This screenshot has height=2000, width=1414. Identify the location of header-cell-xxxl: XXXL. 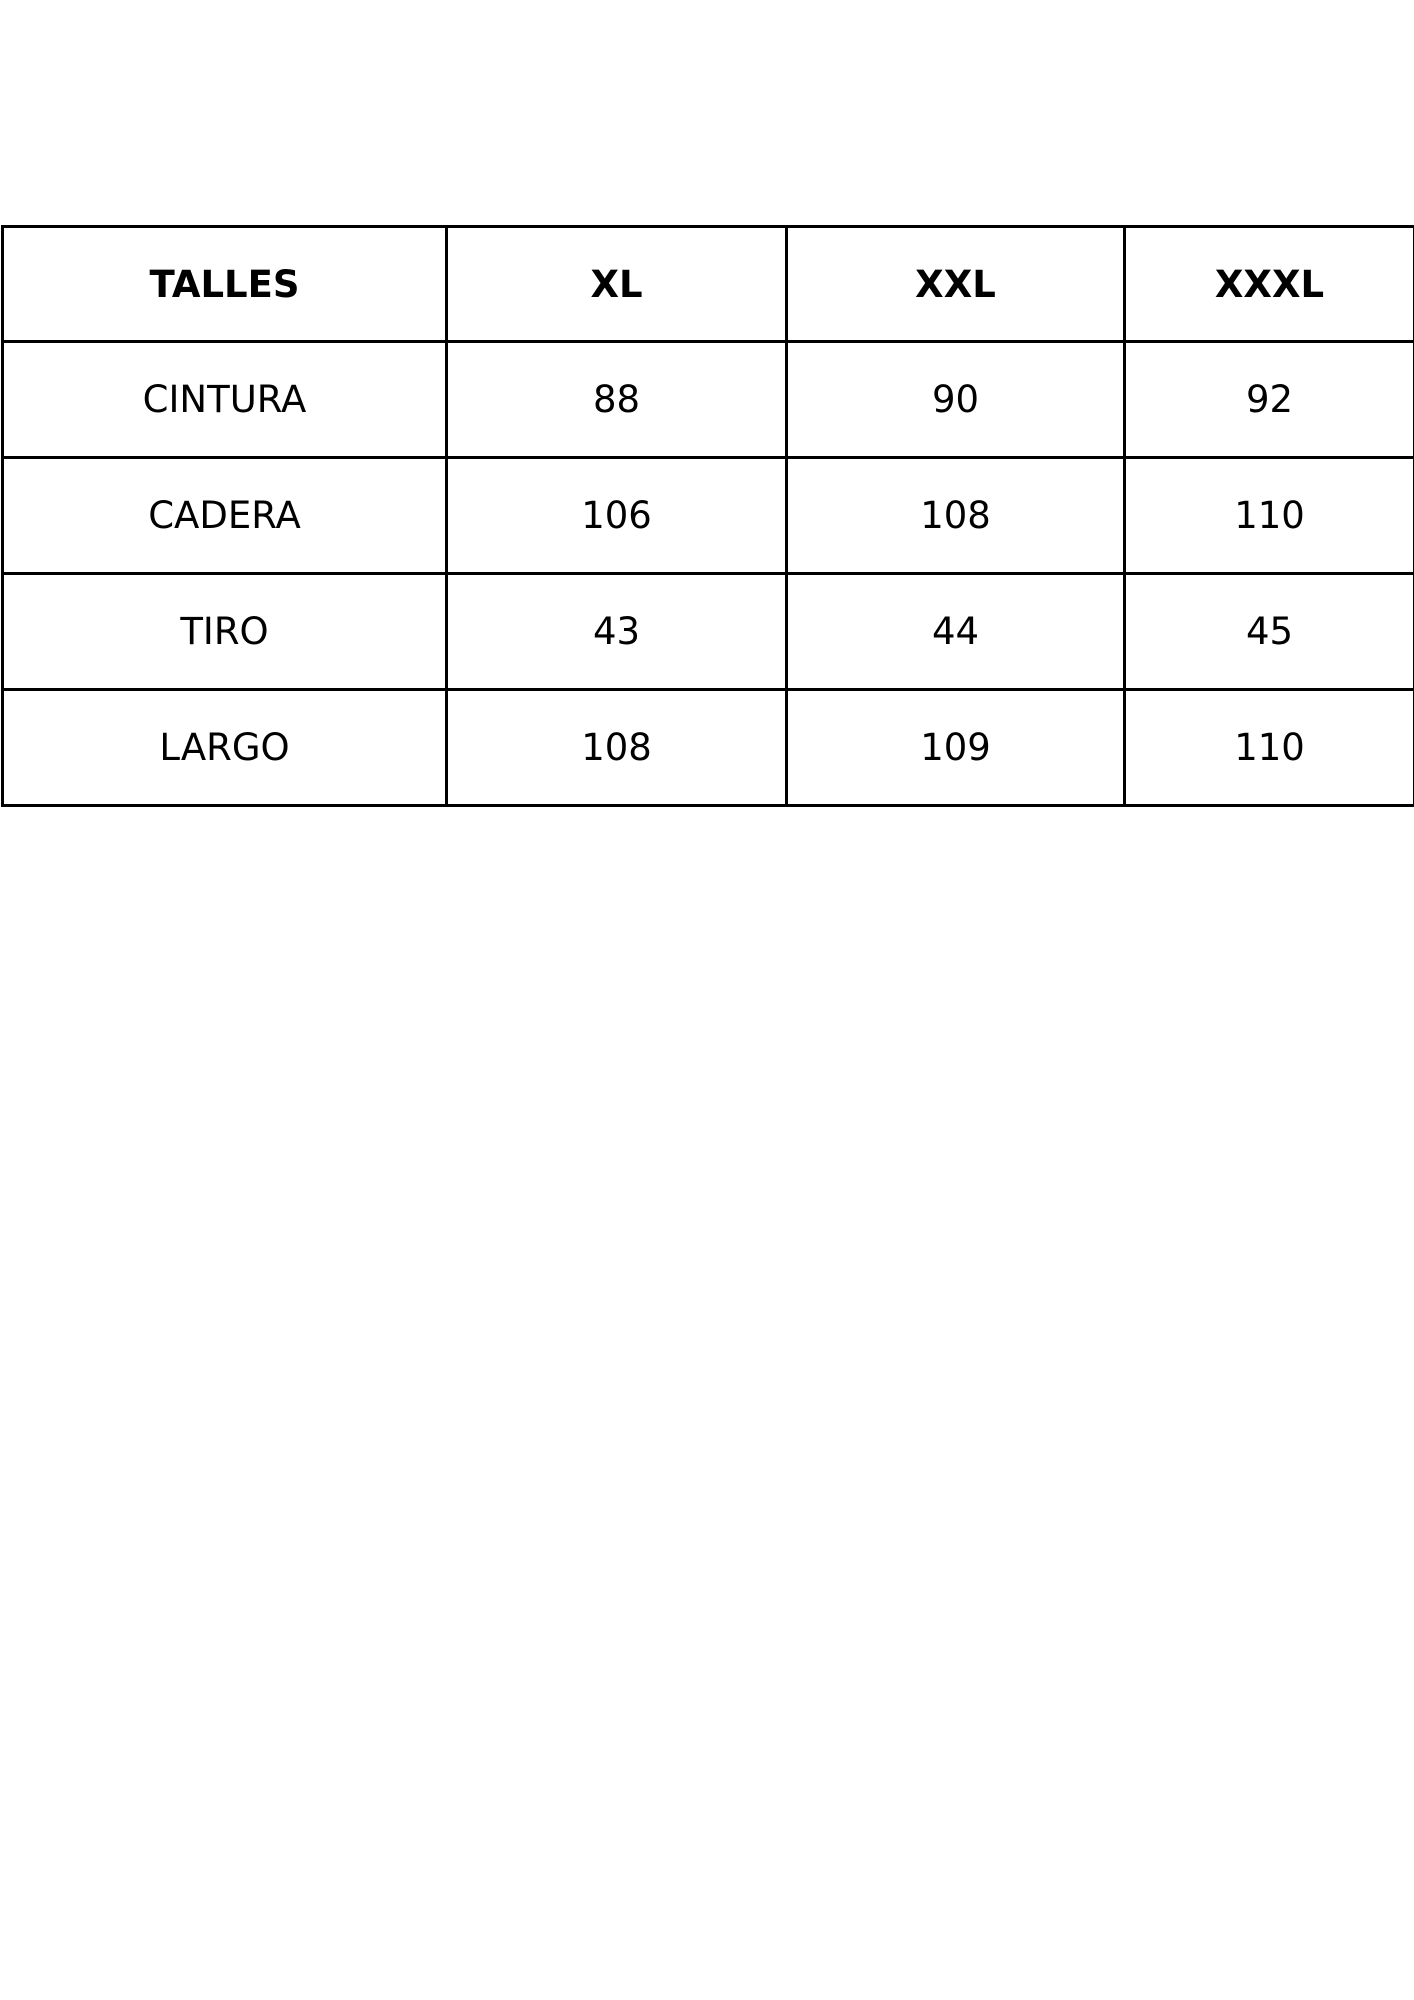
(1268, 284).